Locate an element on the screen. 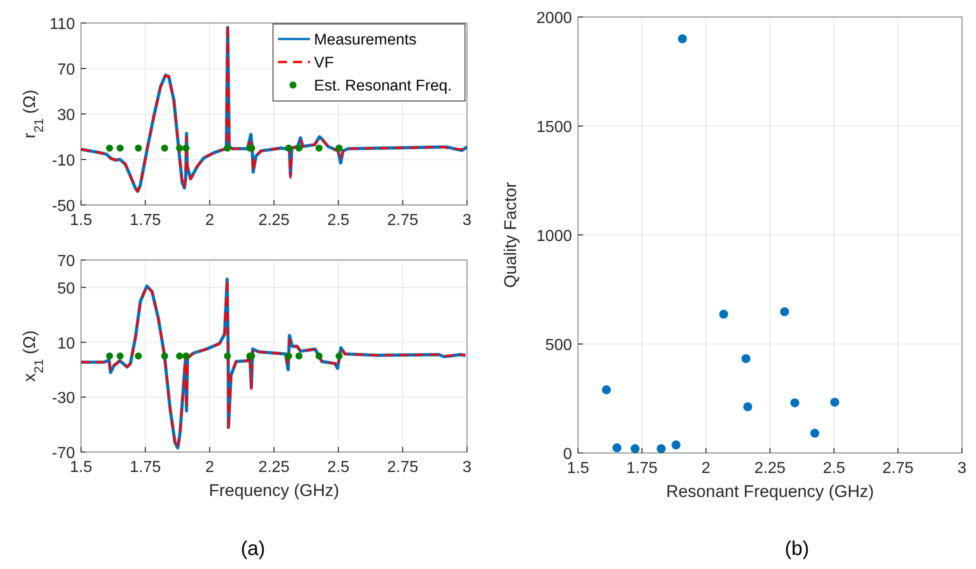 Image resolution: width=976 pixels, height=569 pixels. y-tick-label: 0 is located at coordinates (567, 454).